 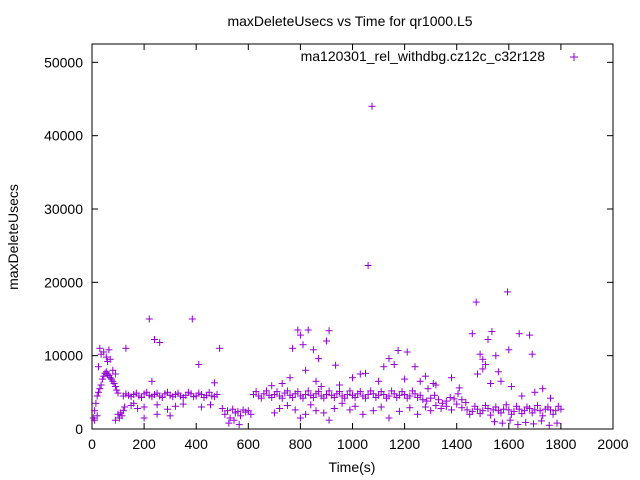 I want to click on y-tick-label: 30000, so click(x=63, y=209).